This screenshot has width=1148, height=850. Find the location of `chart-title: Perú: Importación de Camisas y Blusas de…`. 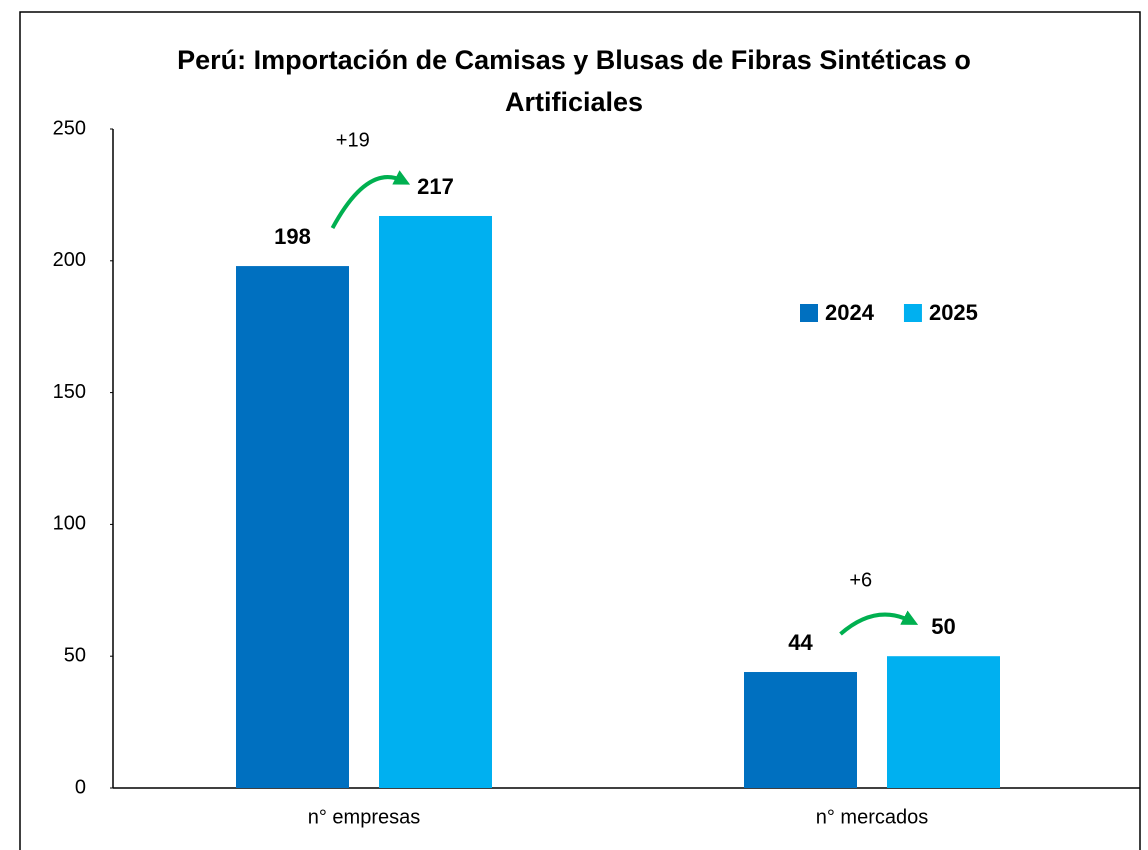

chart-title: Perú: Importación de Camisas y Blusas de… is located at coordinates (574, 60).